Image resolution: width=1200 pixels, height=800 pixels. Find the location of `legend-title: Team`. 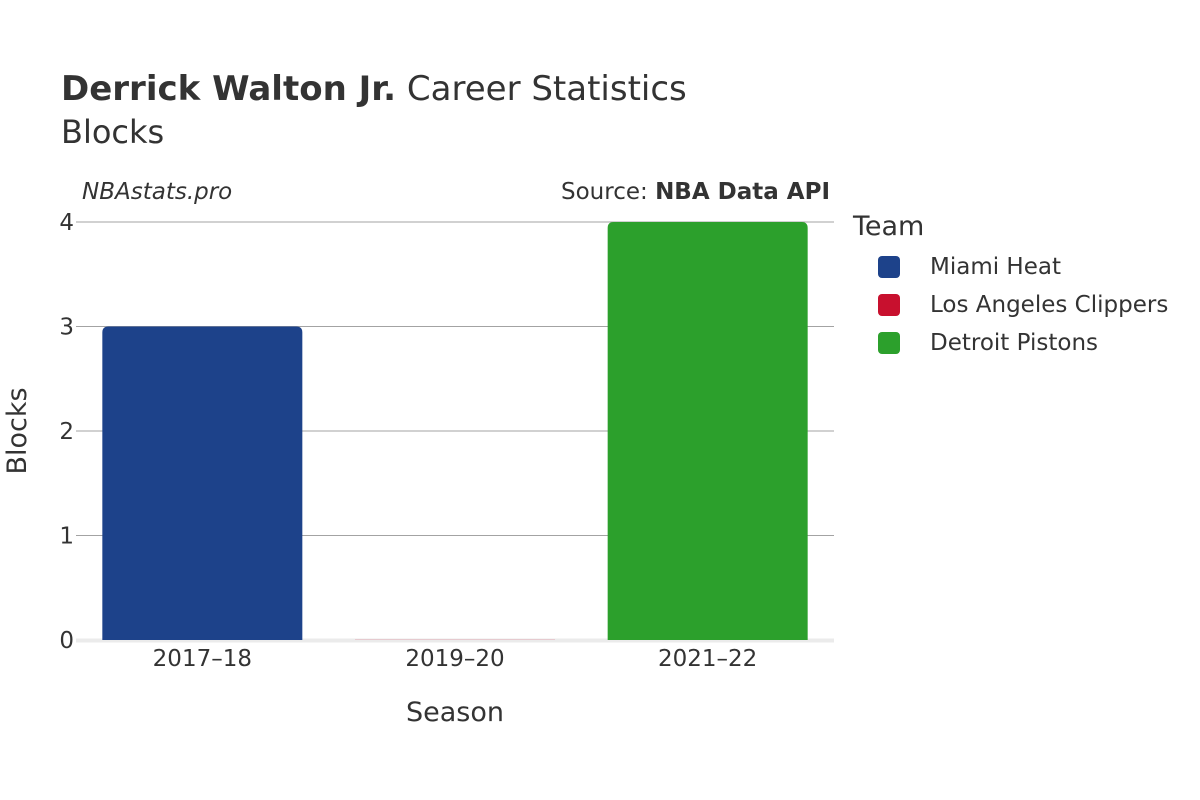

legend-title: Team is located at coordinates (889, 226).